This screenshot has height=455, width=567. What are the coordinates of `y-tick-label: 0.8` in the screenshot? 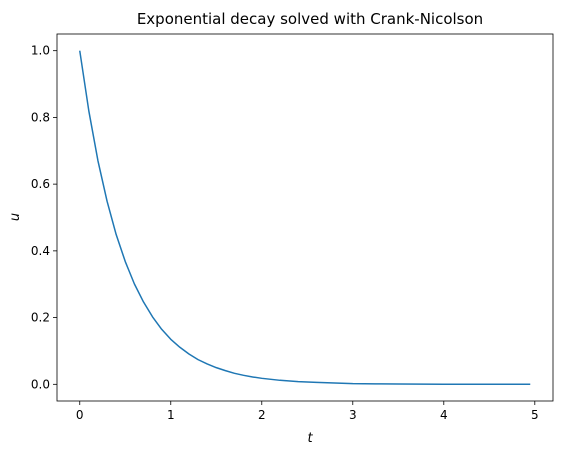 It's located at (40, 117).